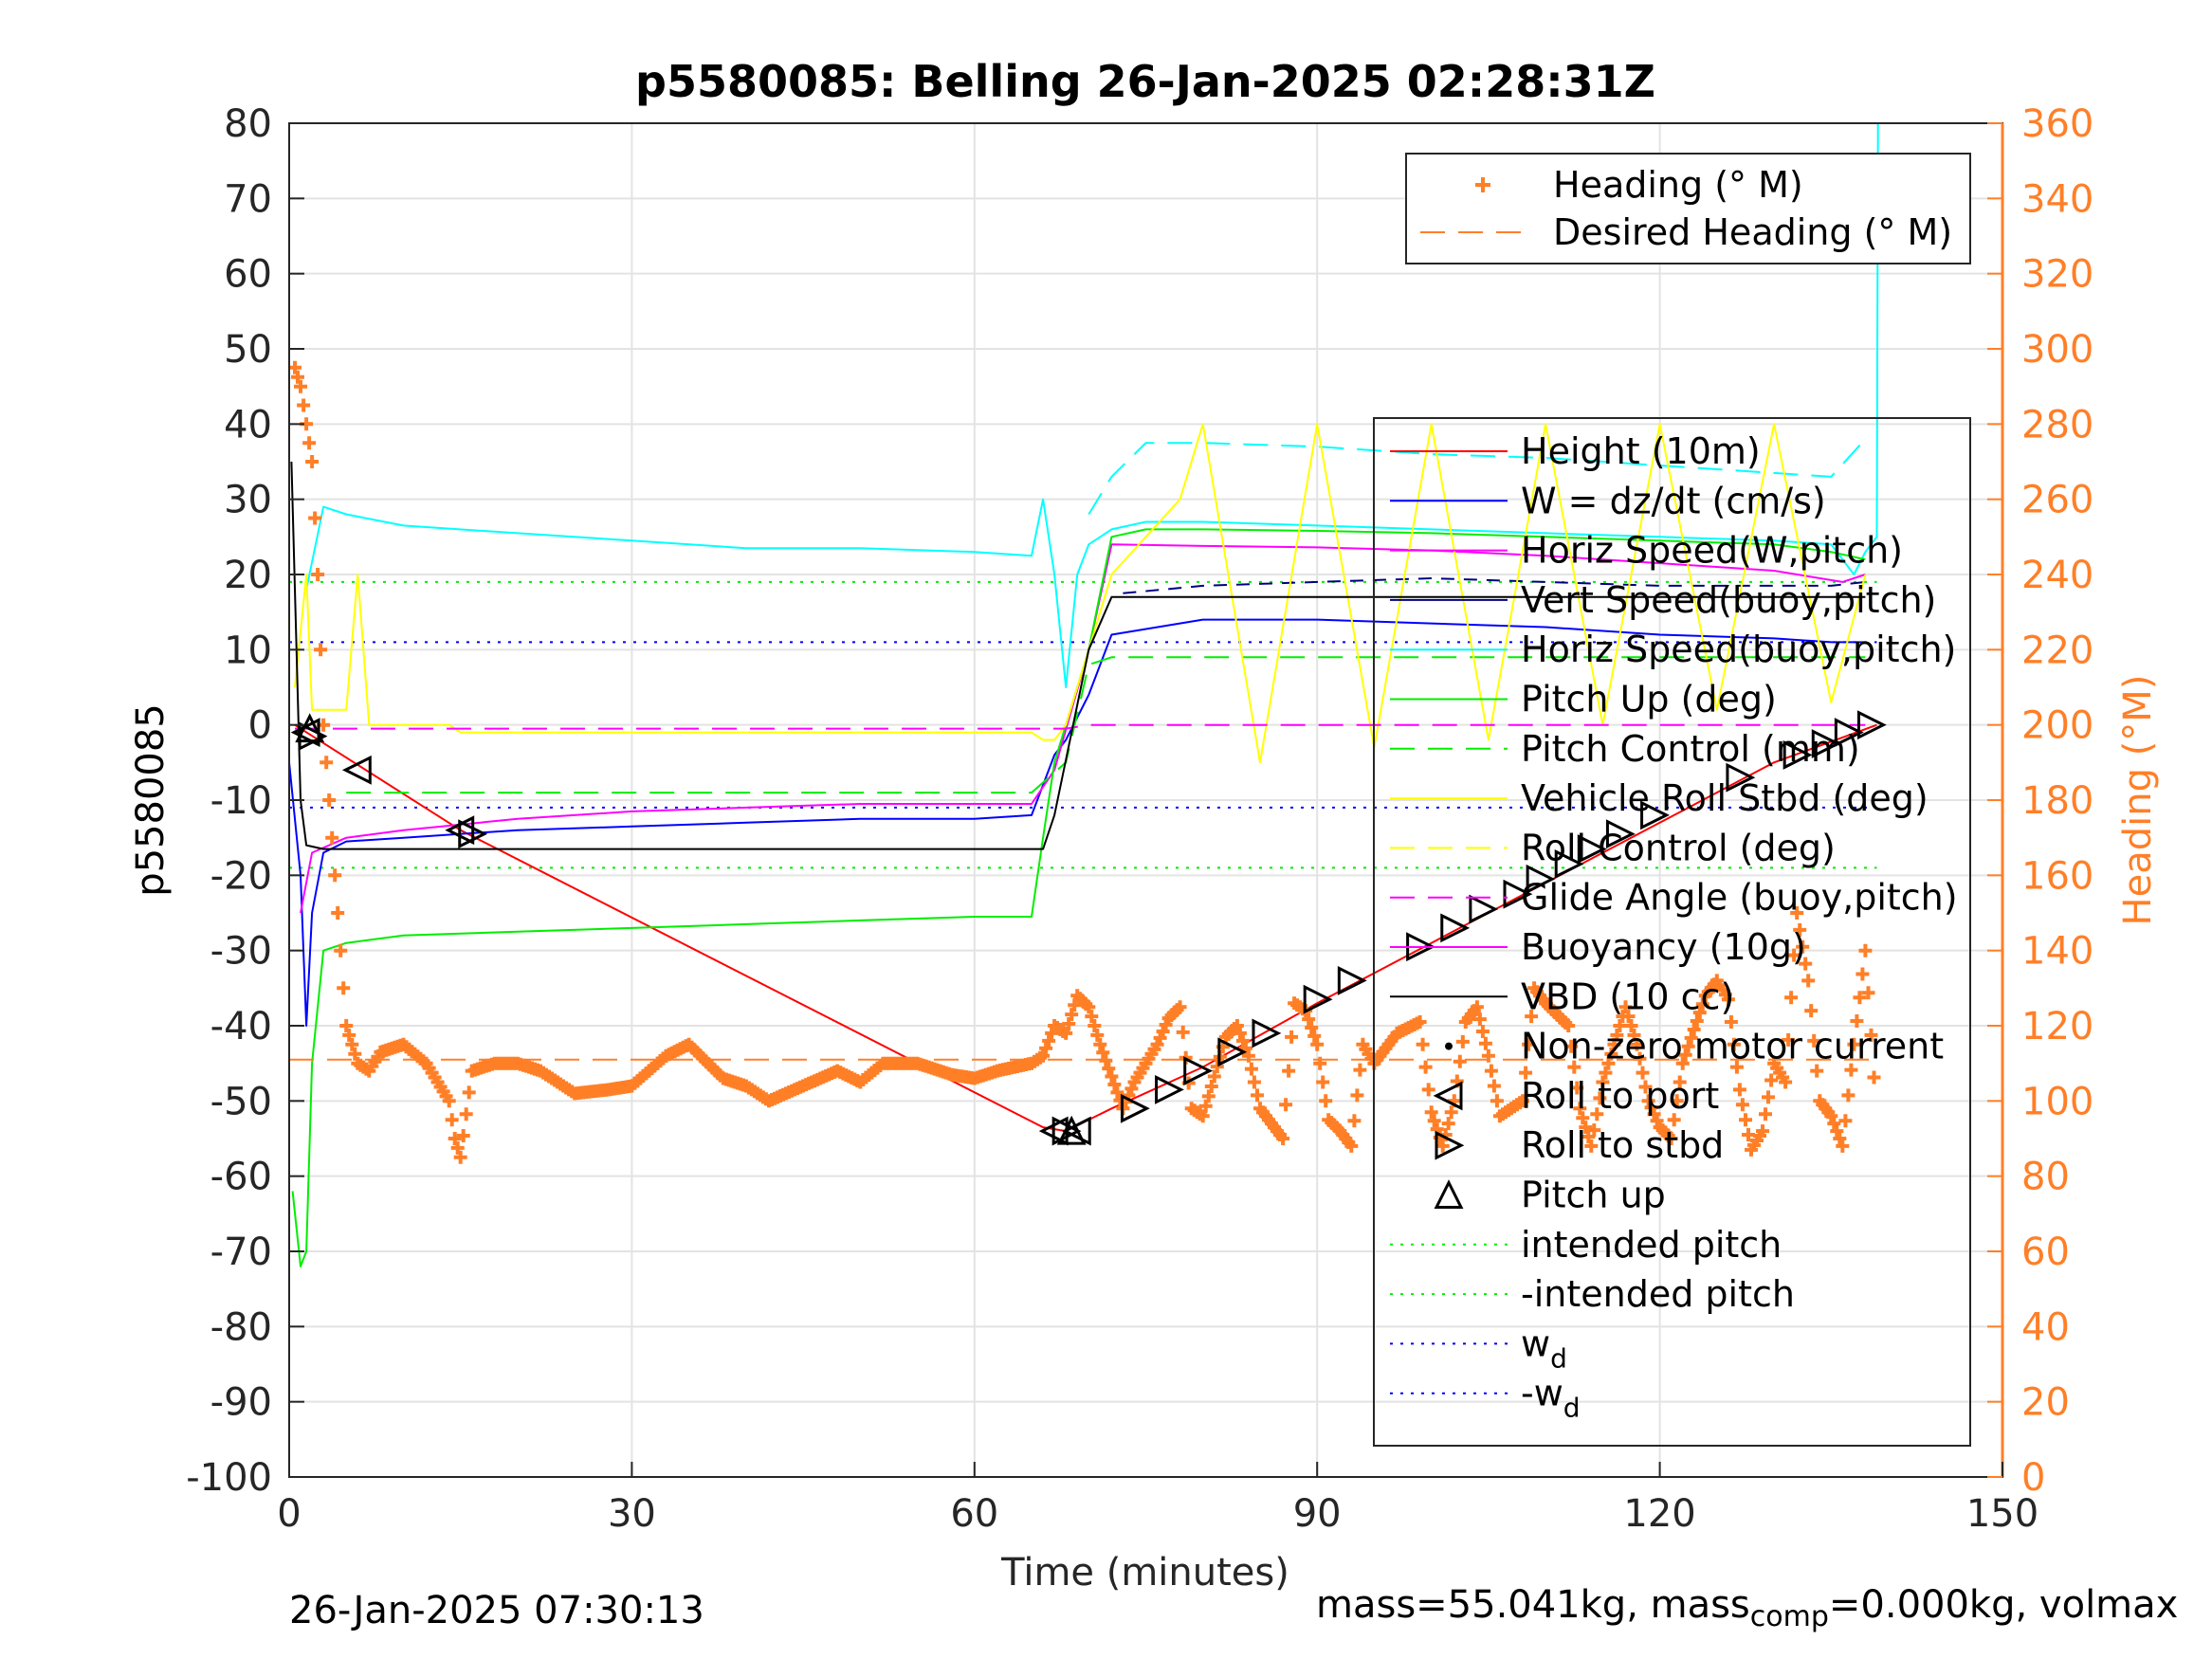 This screenshot has height=1659, width=2212. Describe the element at coordinates (241, 952) in the screenshot. I see `y-tick-label: -30` at that location.